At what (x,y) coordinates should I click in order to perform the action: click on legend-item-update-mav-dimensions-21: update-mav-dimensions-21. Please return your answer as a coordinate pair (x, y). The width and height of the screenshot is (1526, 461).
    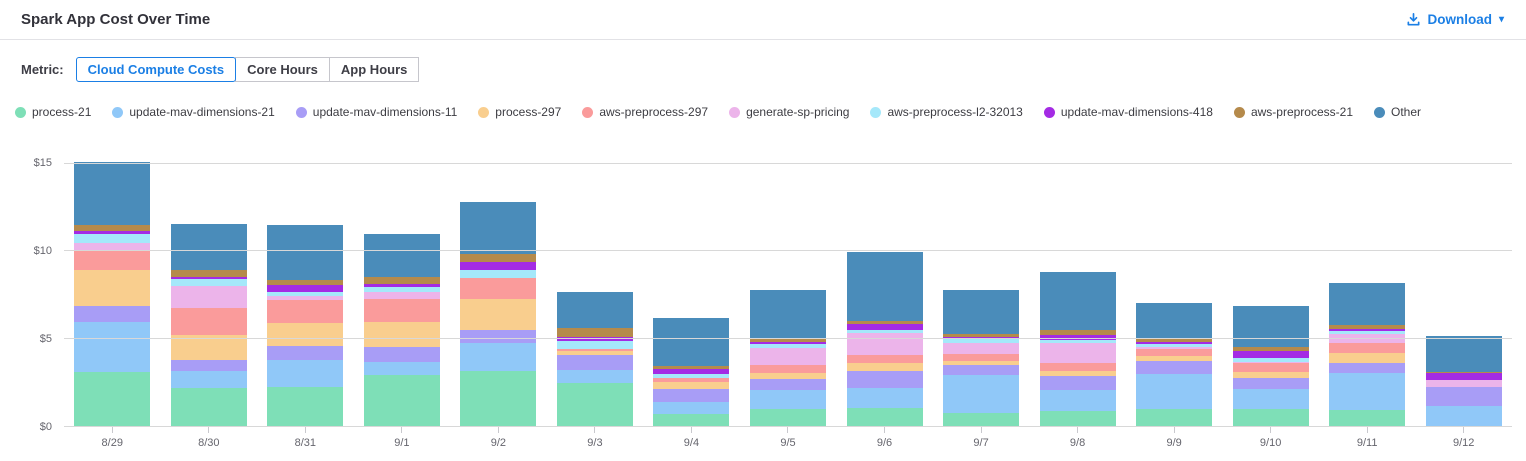
    Looking at the image, I should click on (193, 112).